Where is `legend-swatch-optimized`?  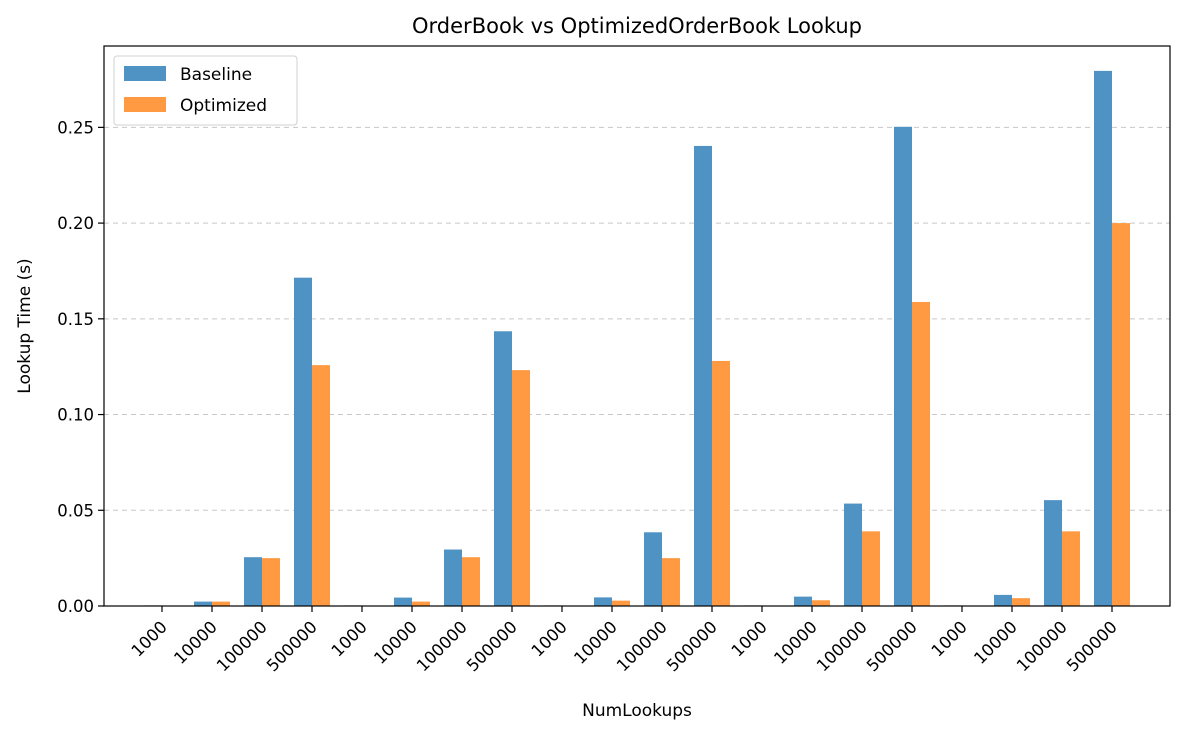
legend-swatch-optimized is located at coordinates (145, 104).